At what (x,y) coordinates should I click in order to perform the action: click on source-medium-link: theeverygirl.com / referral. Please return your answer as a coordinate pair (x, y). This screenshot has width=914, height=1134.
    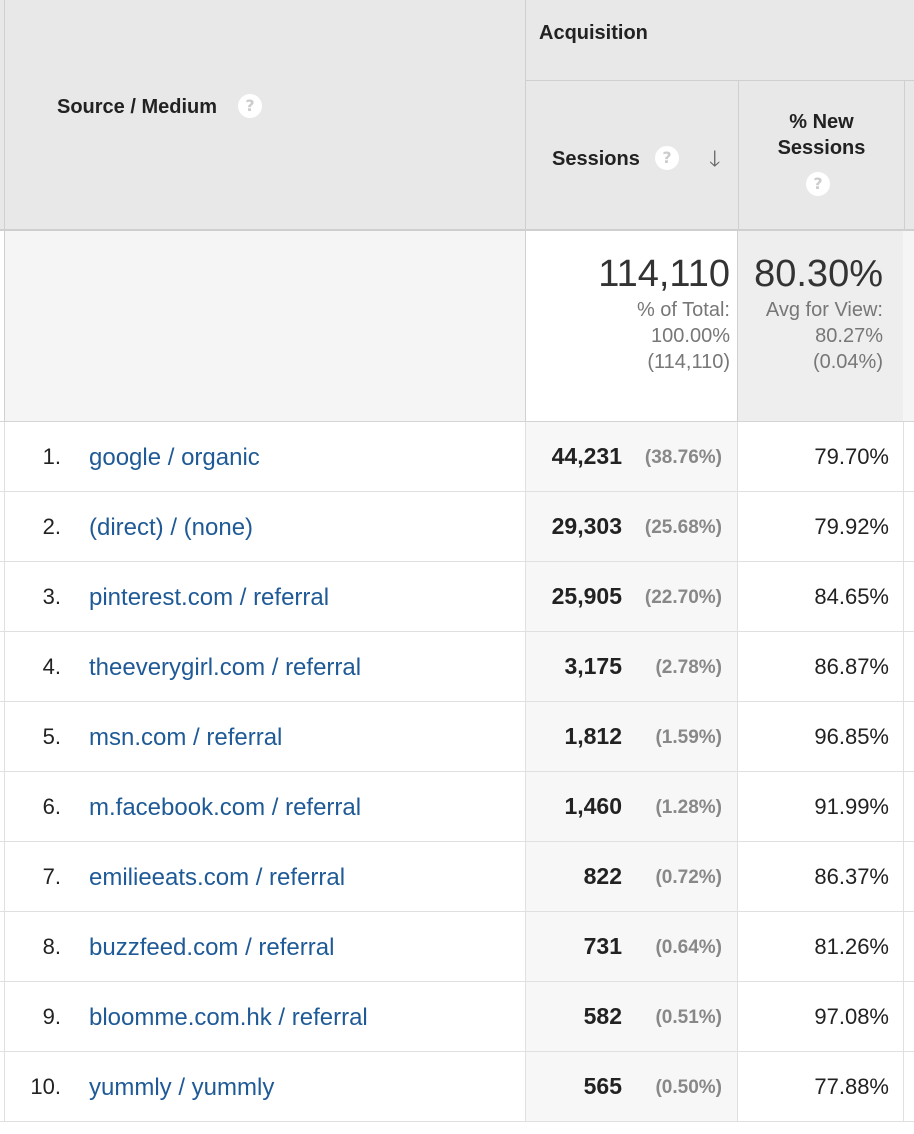
    Looking at the image, I should click on (225, 667).